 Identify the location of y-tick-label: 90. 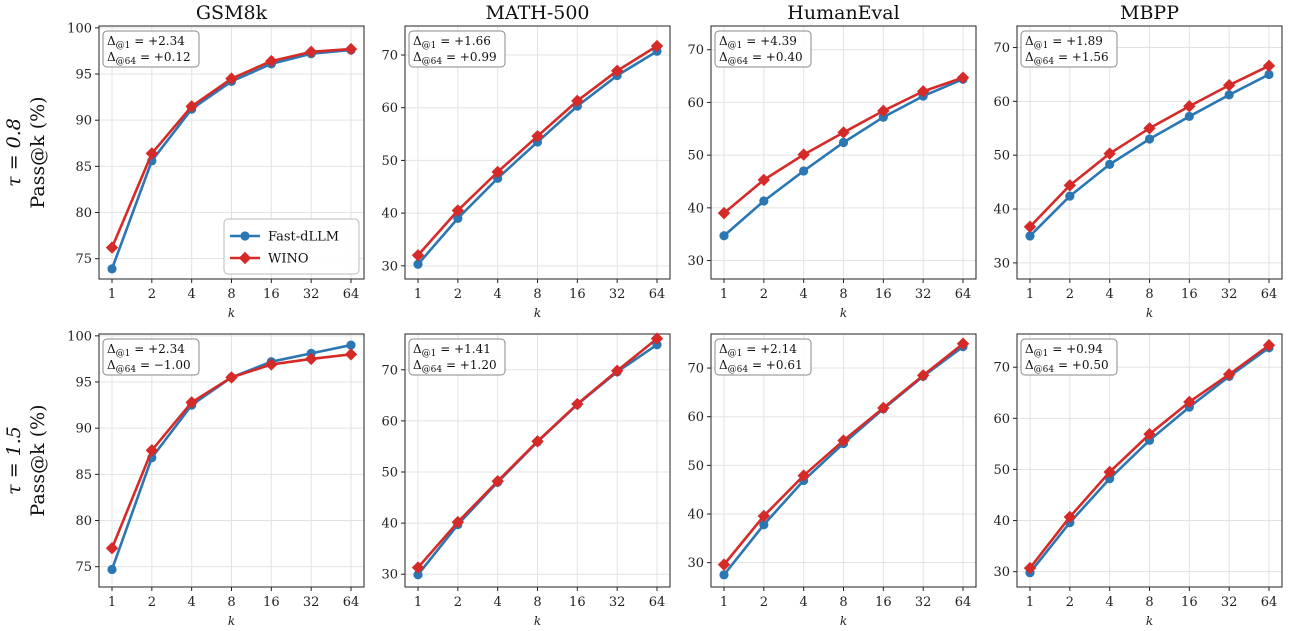
(83, 121).